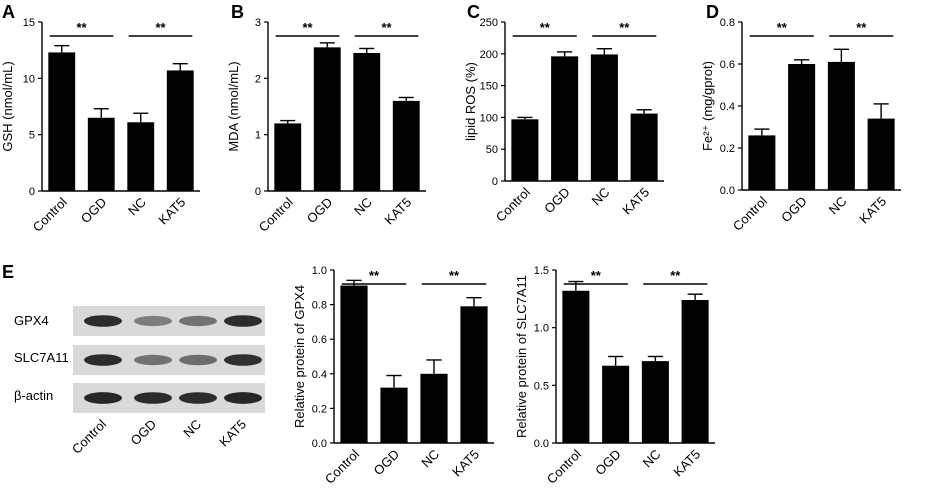 This screenshot has width=941, height=498. What do you see at coordinates (489, 118) in the screenshot?
I see `y-tick-label: 100` at bounding box center [489, 118].